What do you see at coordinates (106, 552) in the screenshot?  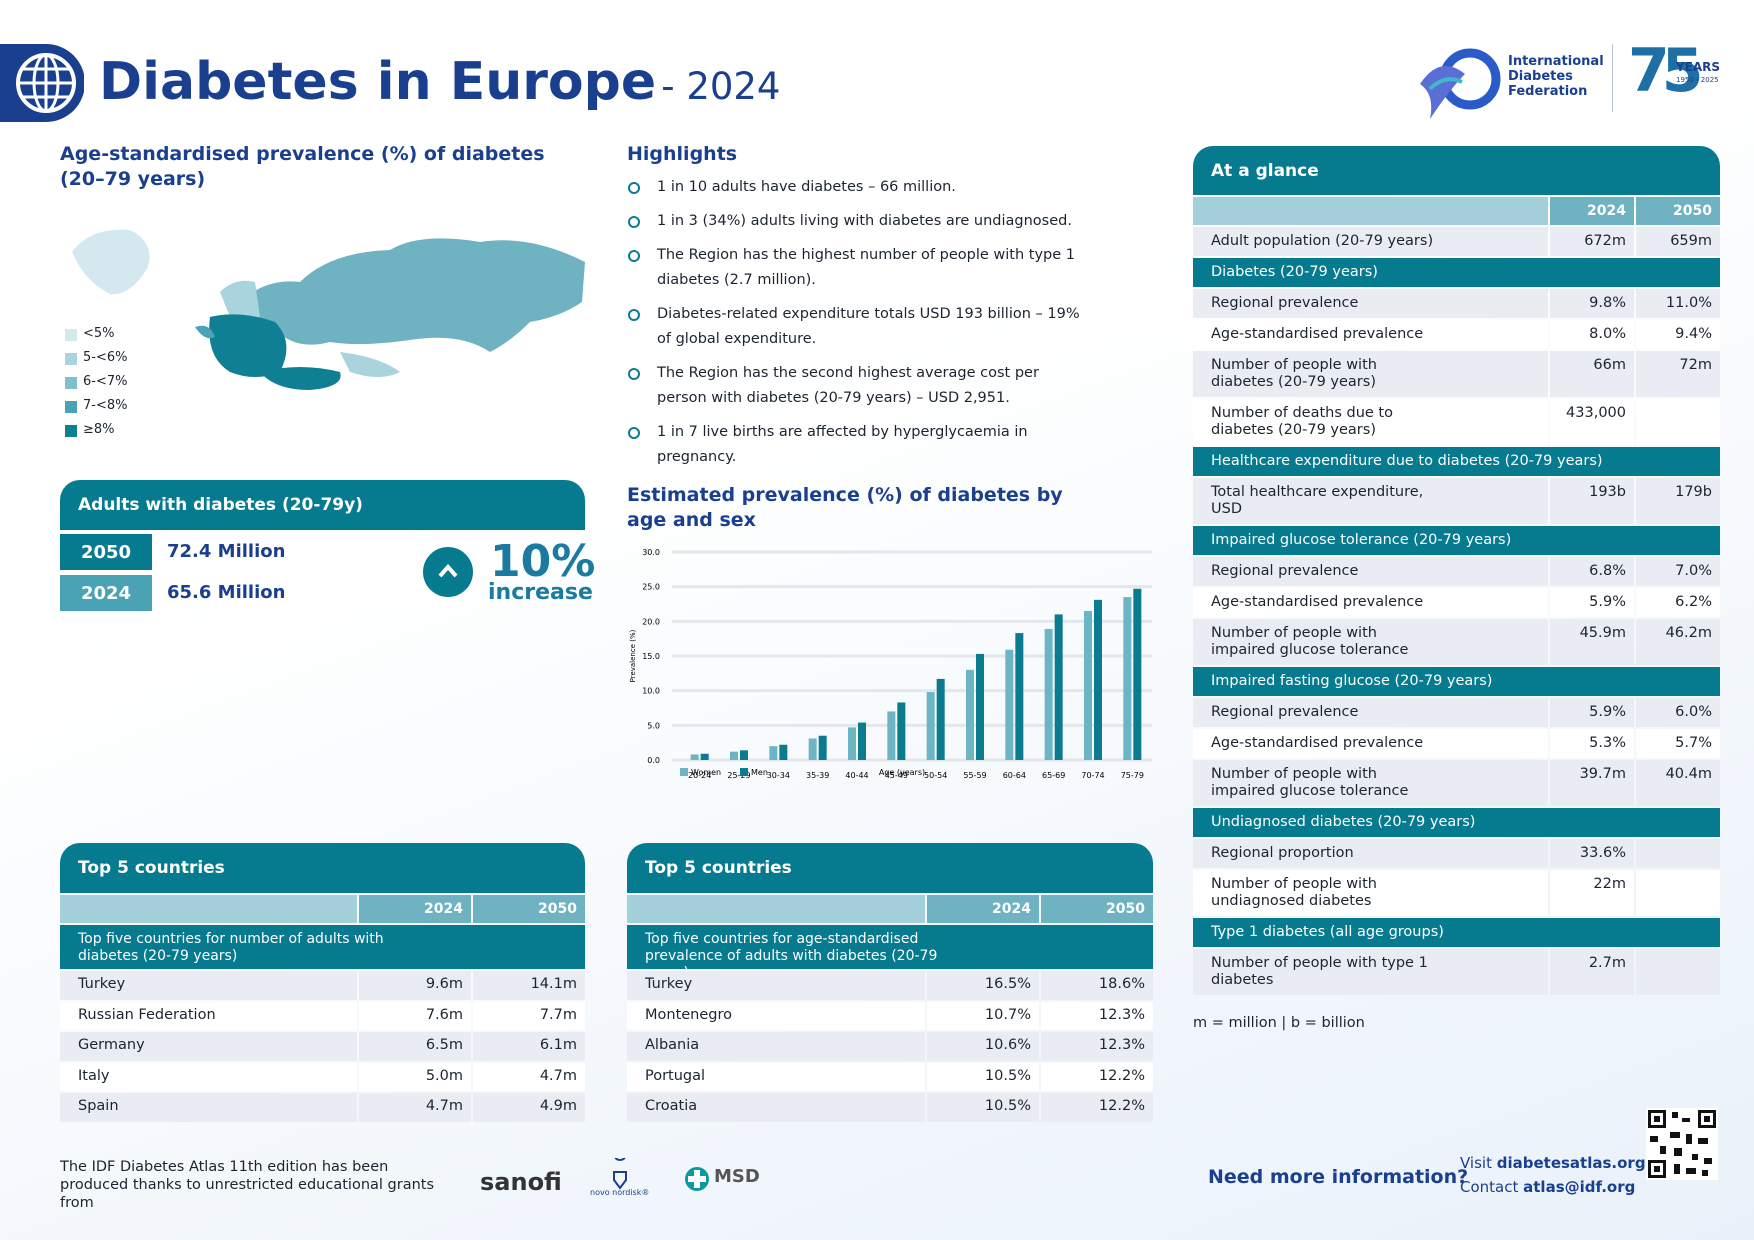 I see `year-box: 2050` at bounding box center [106, 552].